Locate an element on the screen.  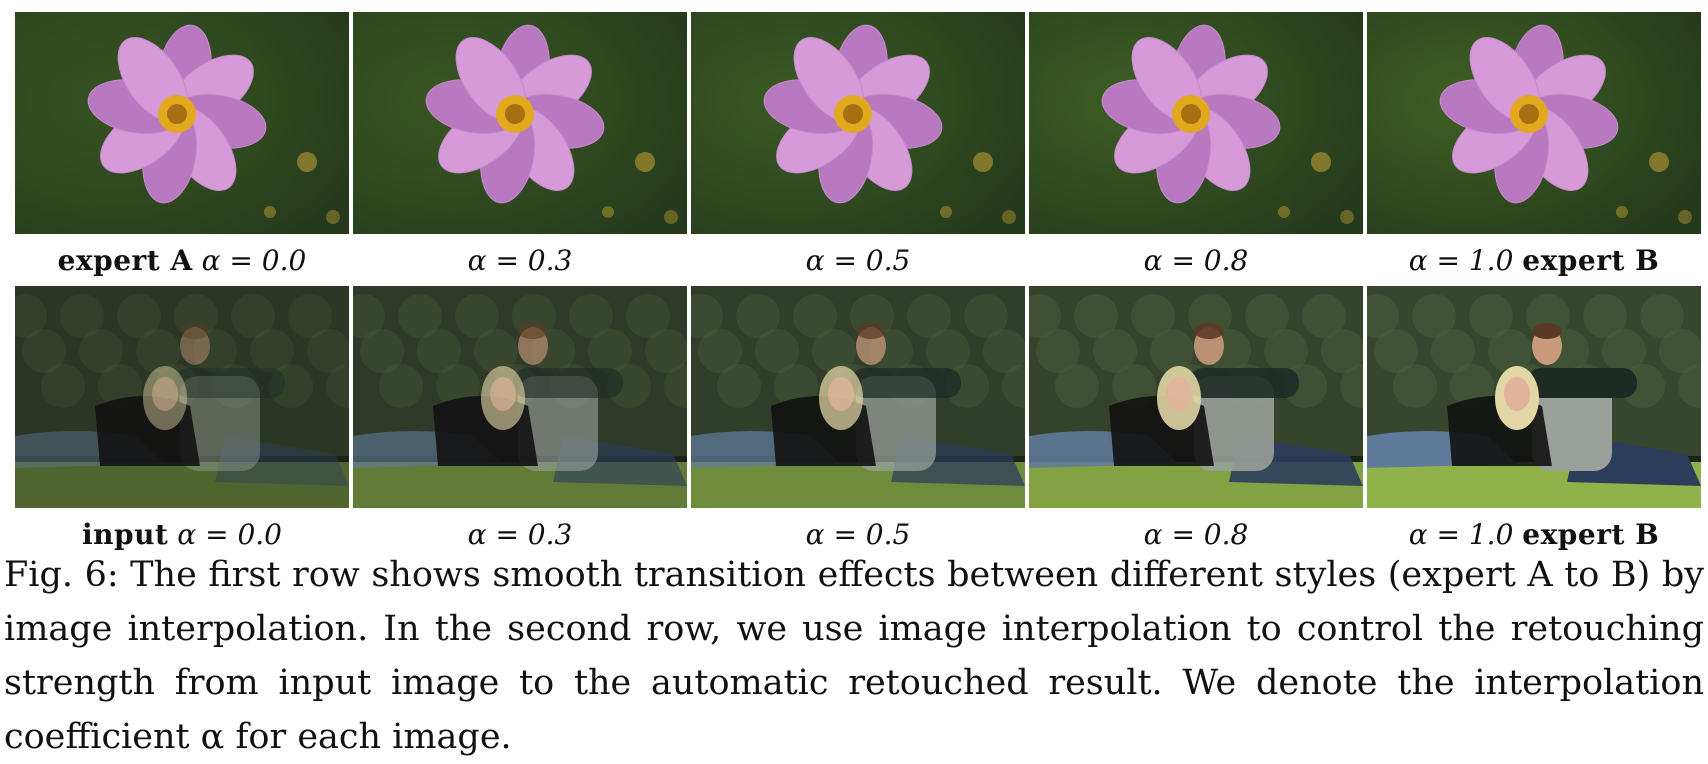
row1-label-3: α = 0.5 is located at coordinates (858, 260).